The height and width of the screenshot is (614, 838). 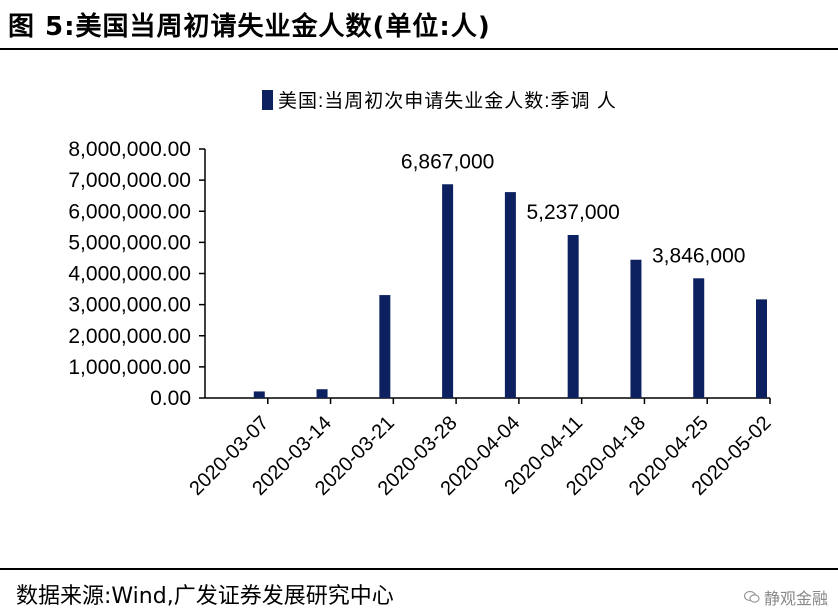 I want to click on figure-title: 图 5:美国当周初请失业金人数(单位:人), so click(x=249, y=27).